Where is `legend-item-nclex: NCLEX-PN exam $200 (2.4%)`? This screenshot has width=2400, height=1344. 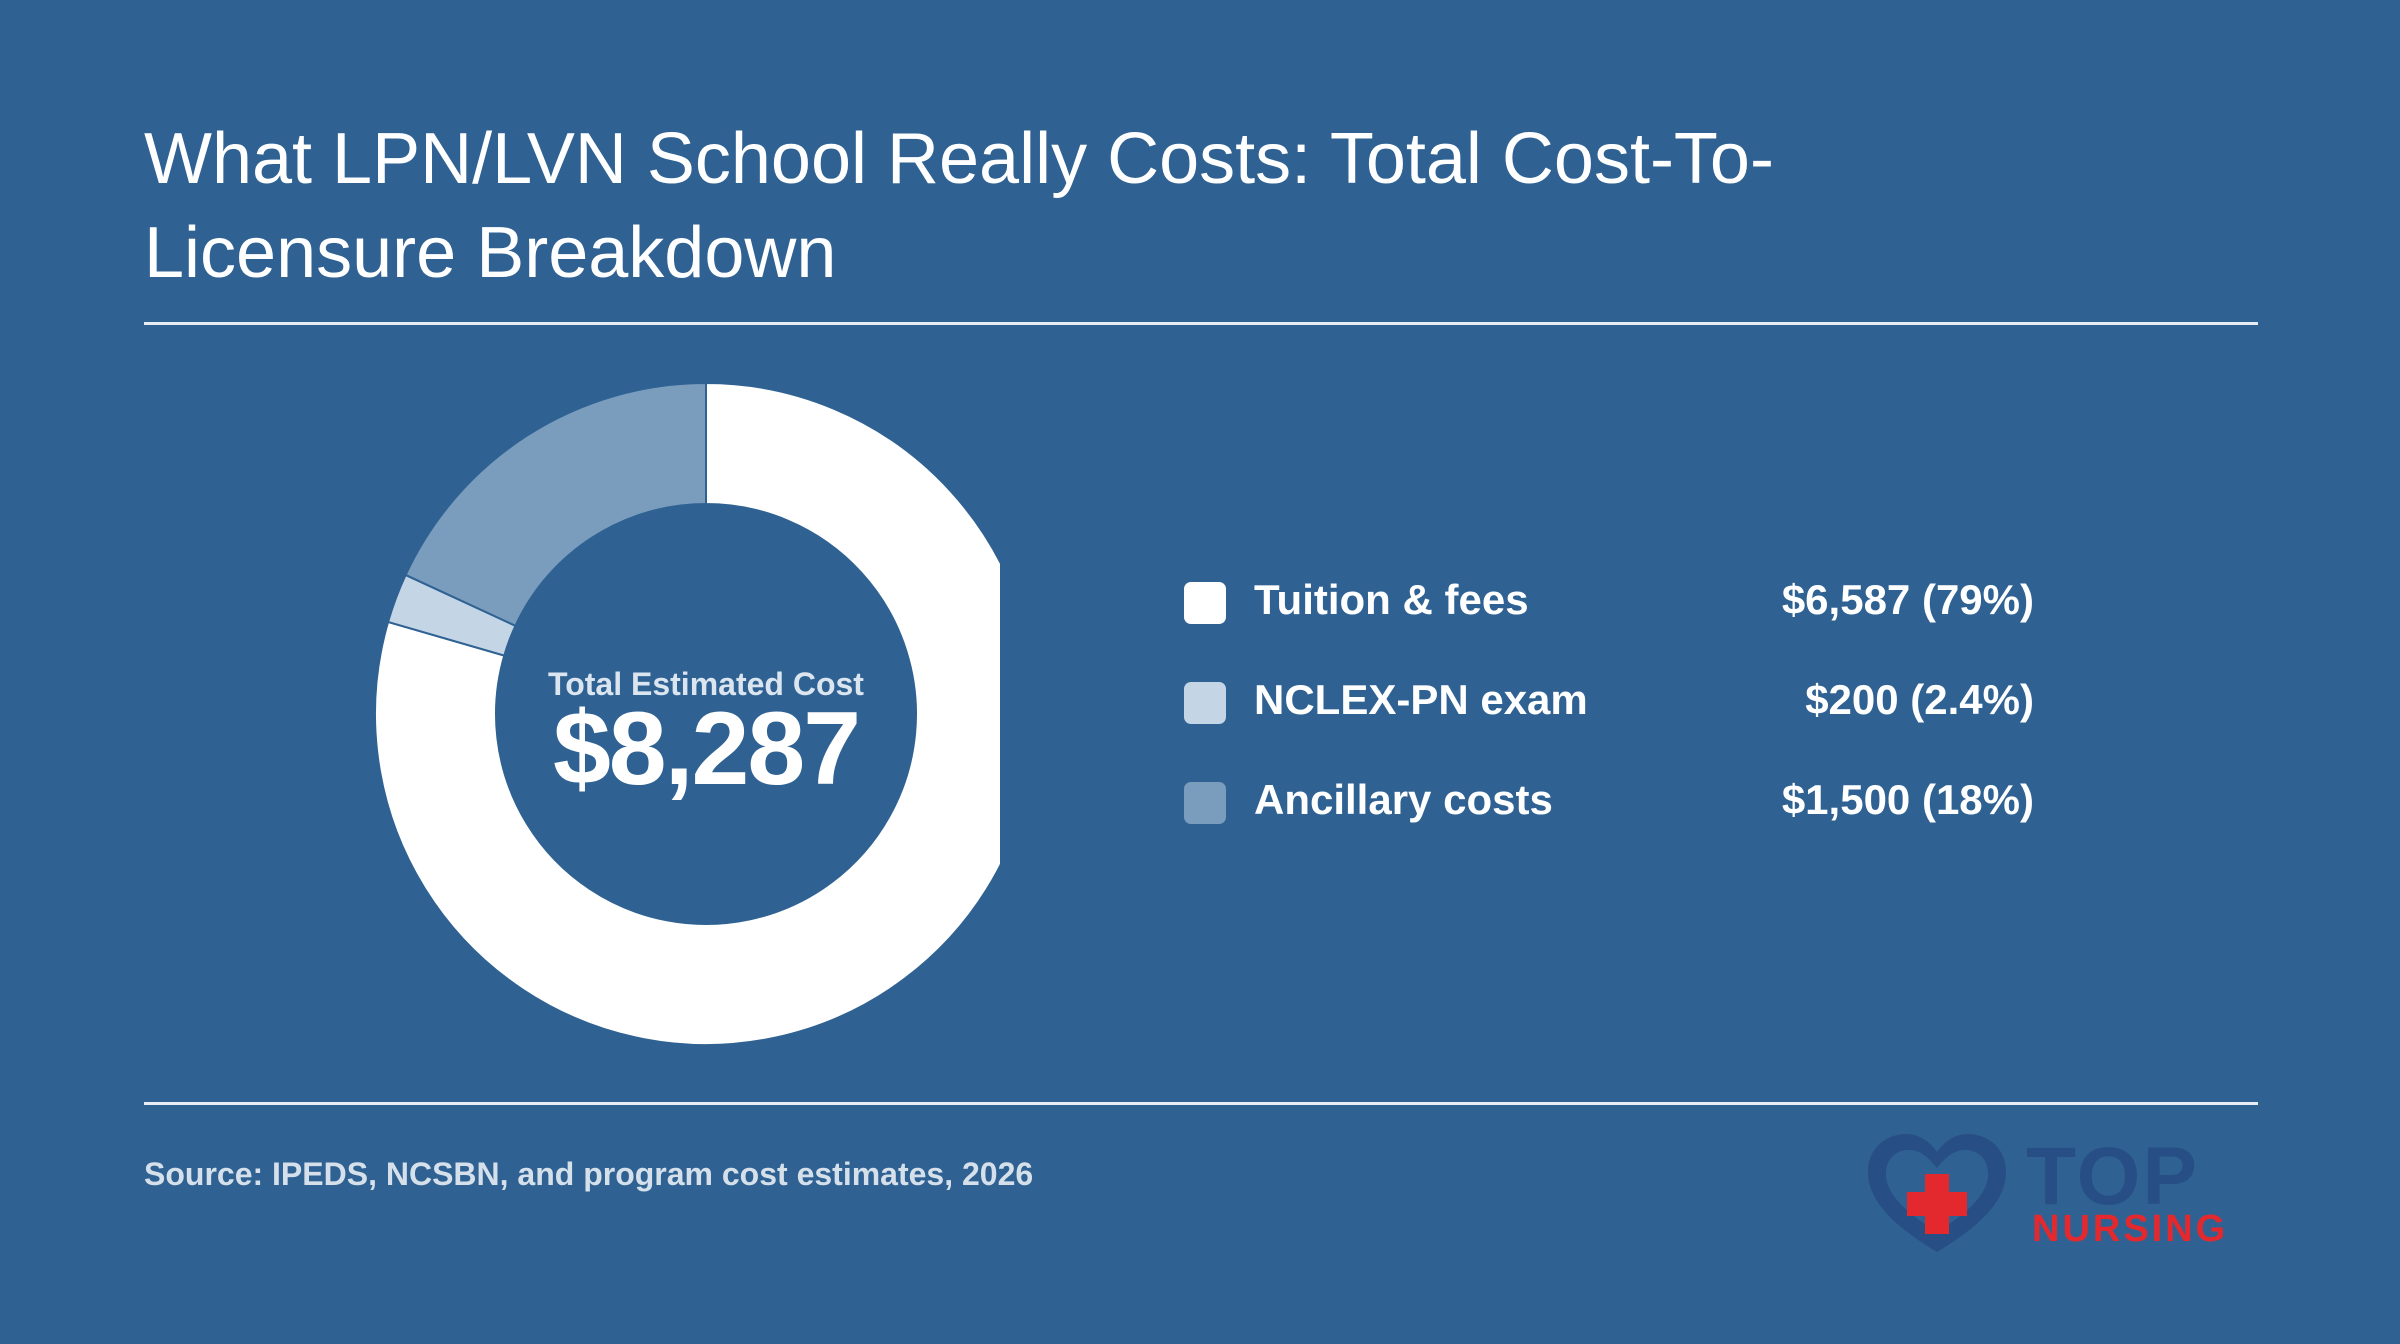 legend-item-nclex: NCLEX-PN exam $200 (2.4%) is located at coordinates (1609, 714).